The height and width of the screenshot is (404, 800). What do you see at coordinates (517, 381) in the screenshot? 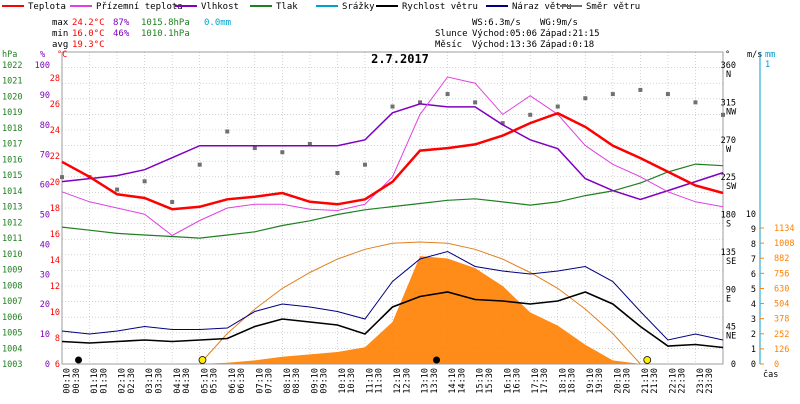
I see `x-tick-label: 16:30` at bounding box center [517, 381].